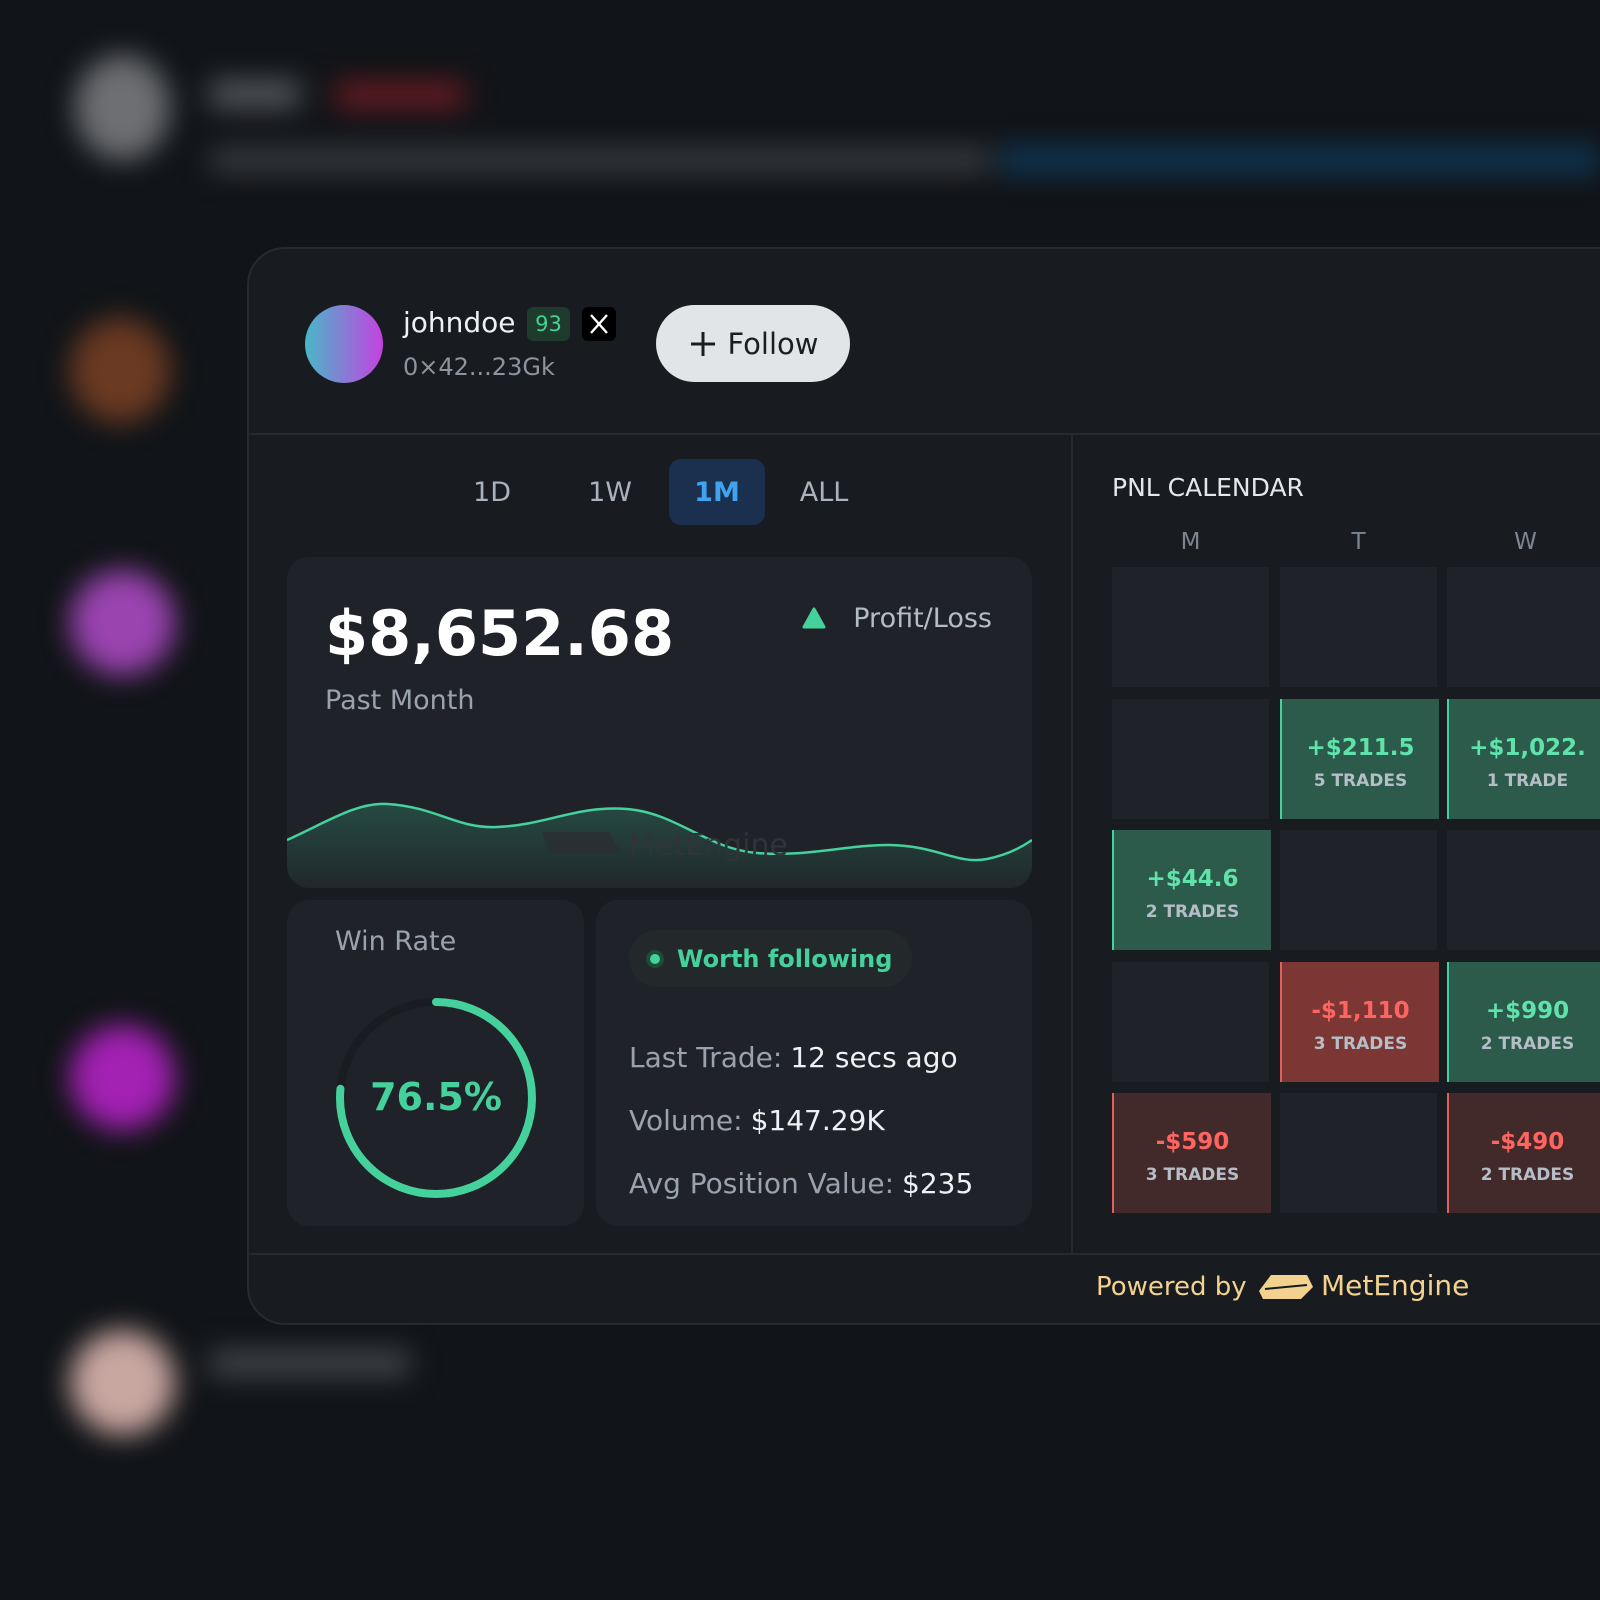 The image size is (1600, 1600). I want to click on watermark: MetEngine, so click(708, 845).